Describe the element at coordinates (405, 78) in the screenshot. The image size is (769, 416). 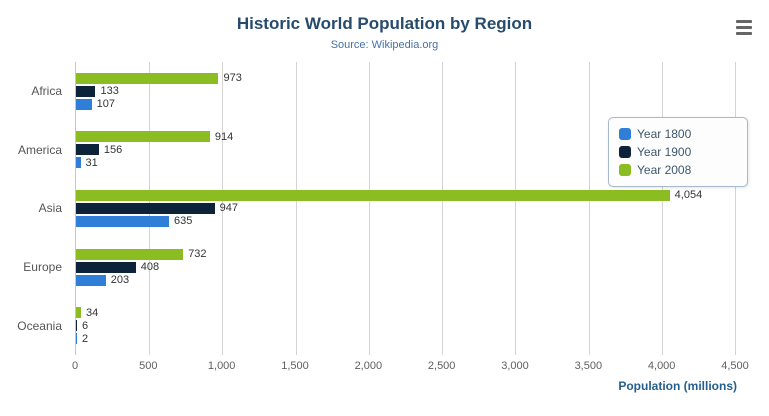
I see `bar-row: 973` at that location.